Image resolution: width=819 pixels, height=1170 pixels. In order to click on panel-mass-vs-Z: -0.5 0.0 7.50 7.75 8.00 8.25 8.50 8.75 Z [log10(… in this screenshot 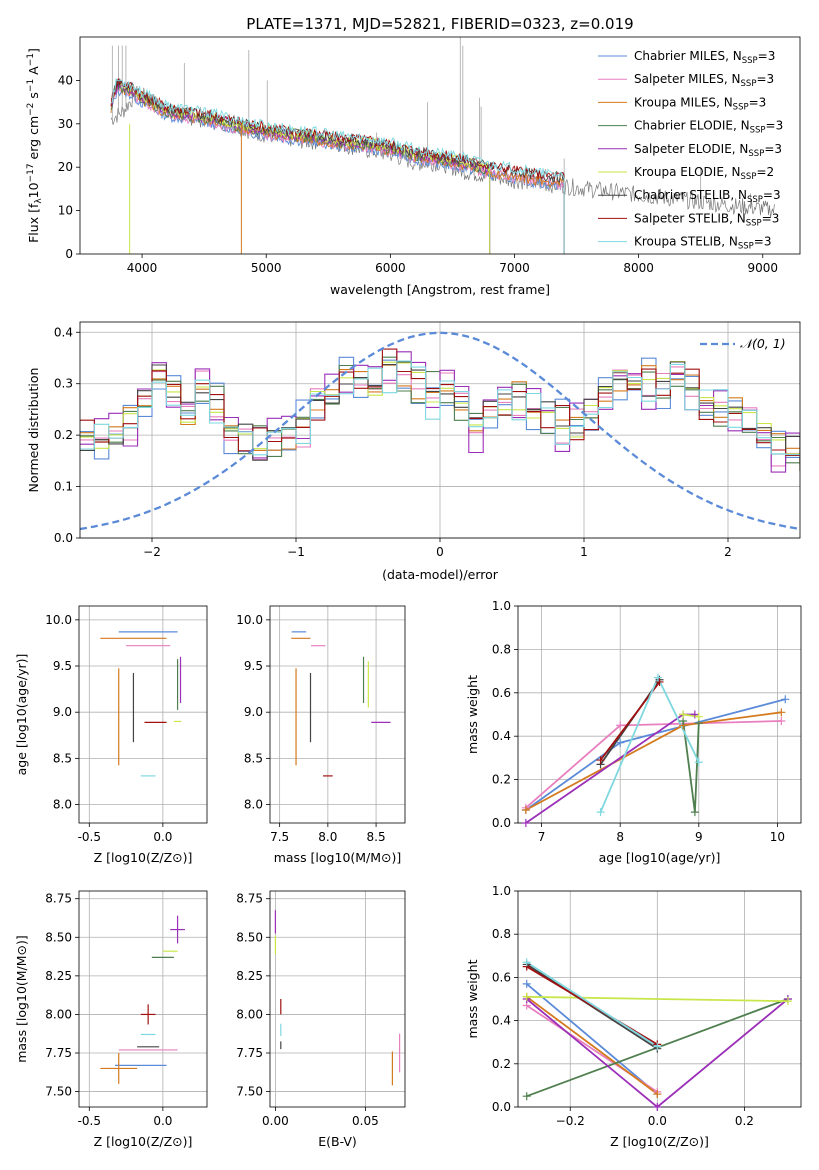, I will do `click(111, 1019)`.